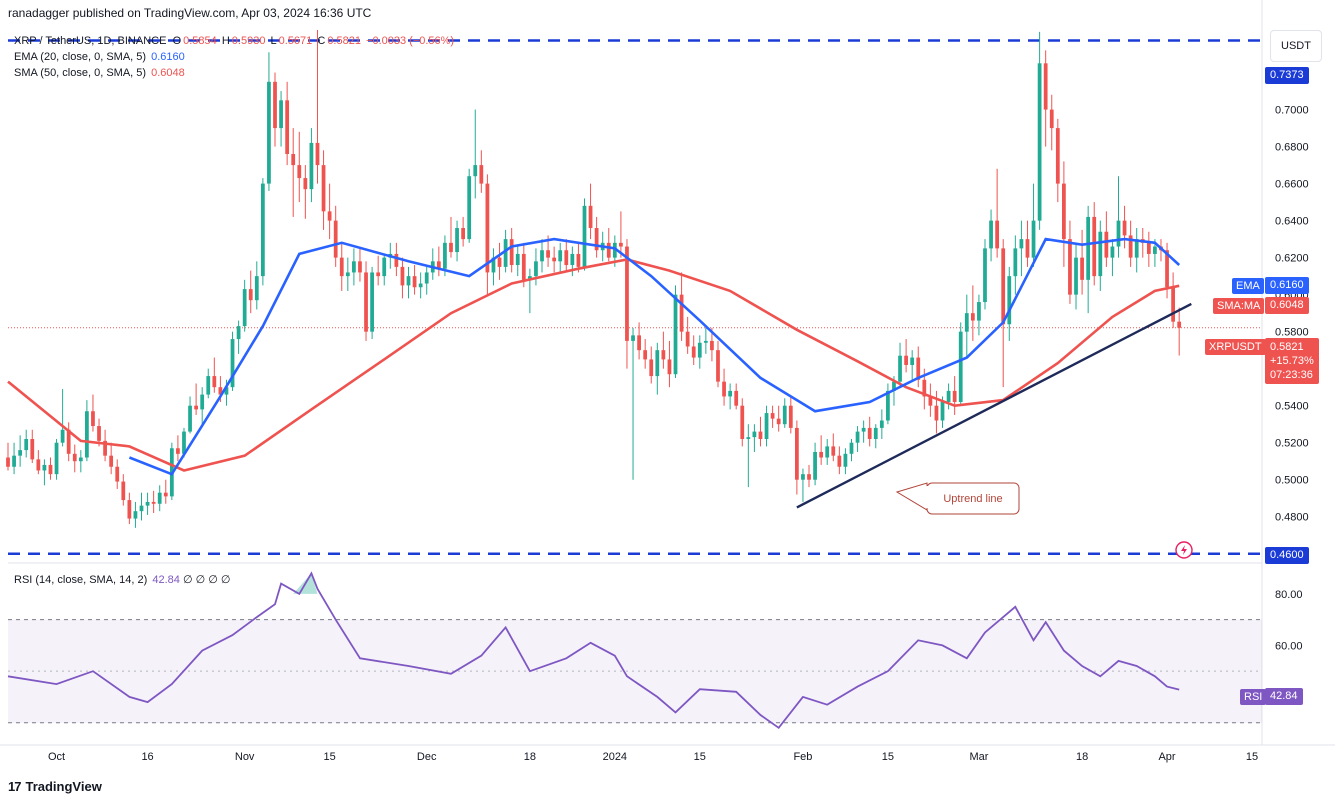  I want to click on low-label: L, so click(273, 41).